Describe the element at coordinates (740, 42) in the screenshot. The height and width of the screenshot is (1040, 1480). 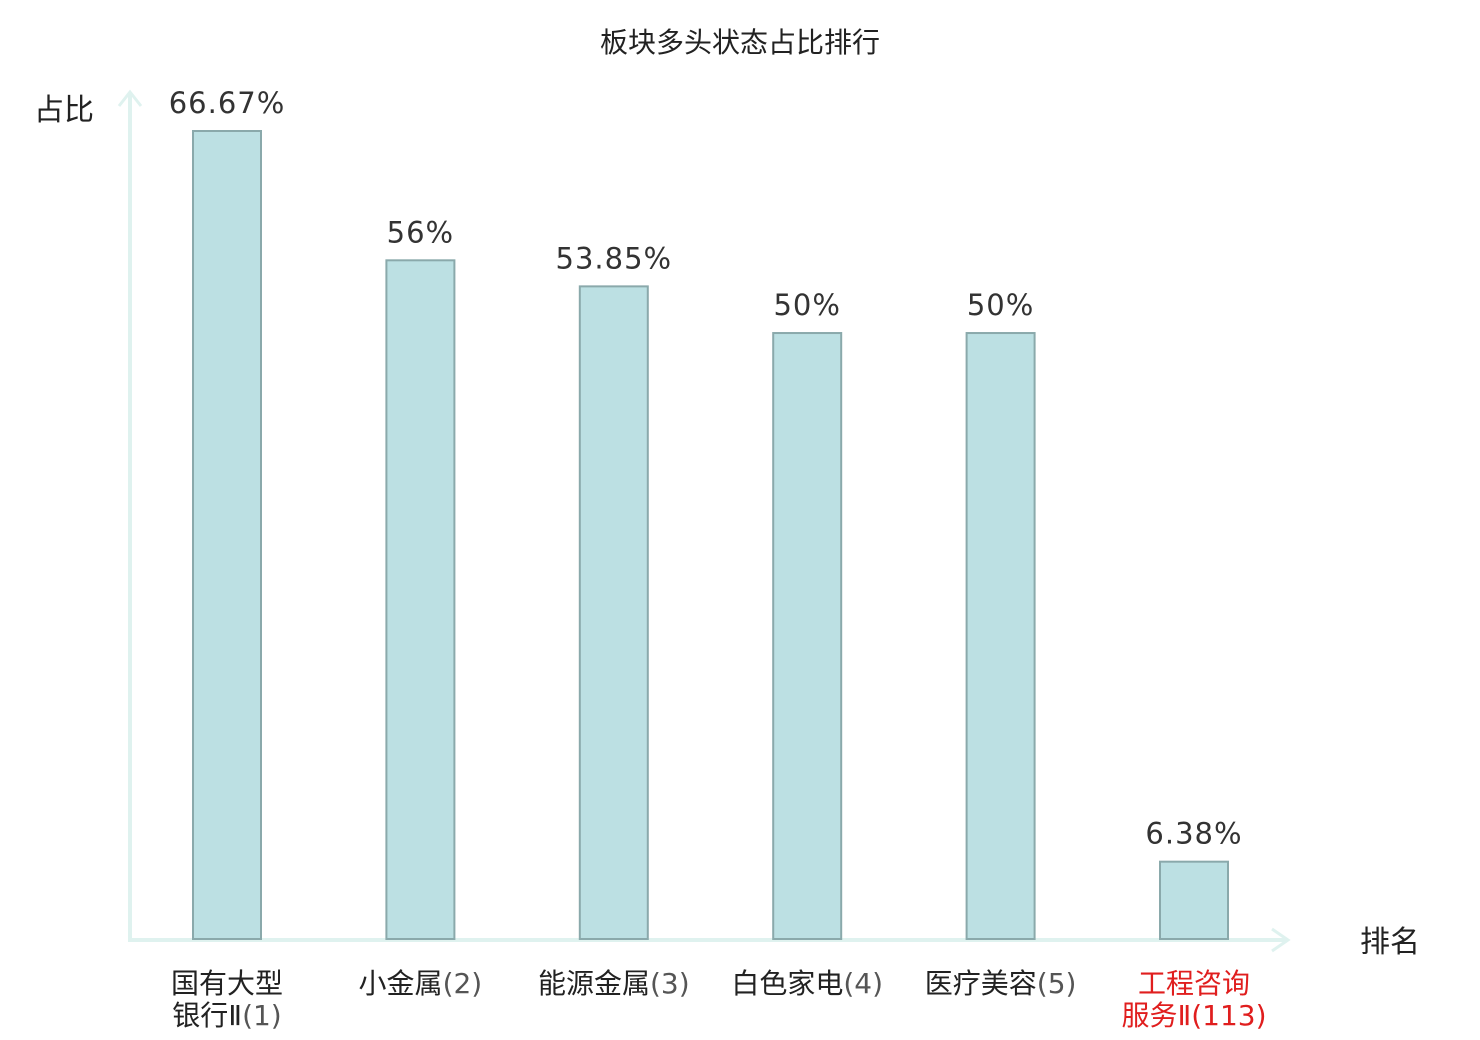
I see `chart-title: 板块多头状态占比排行` at that location.